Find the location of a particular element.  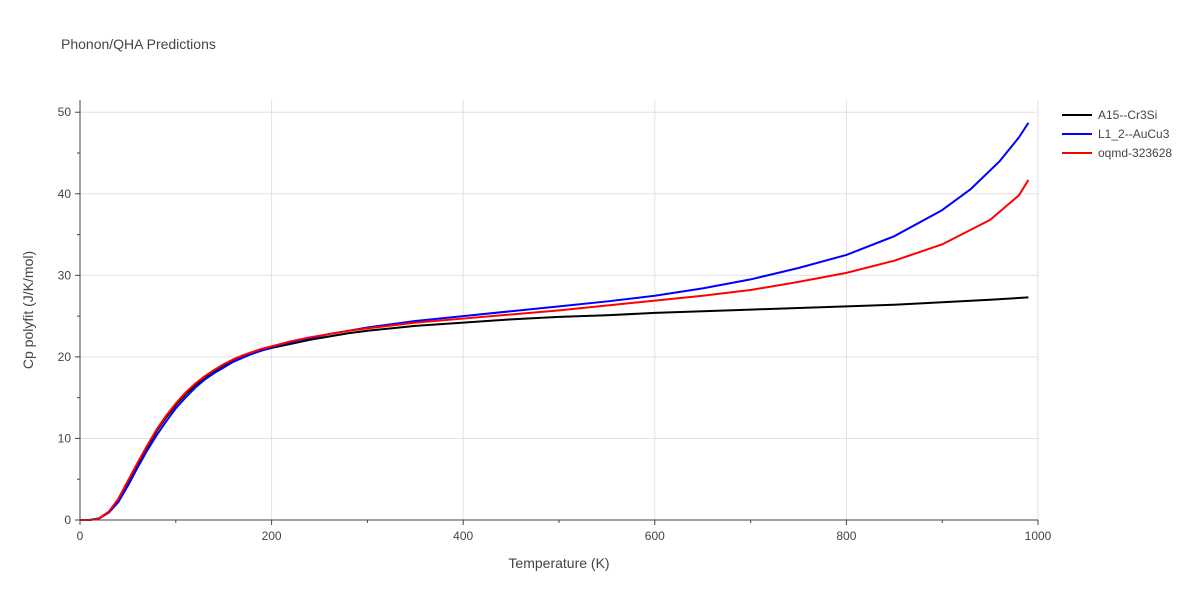

chart-title: Phonon/QHA Predictions is located at coordinates (138, 44).